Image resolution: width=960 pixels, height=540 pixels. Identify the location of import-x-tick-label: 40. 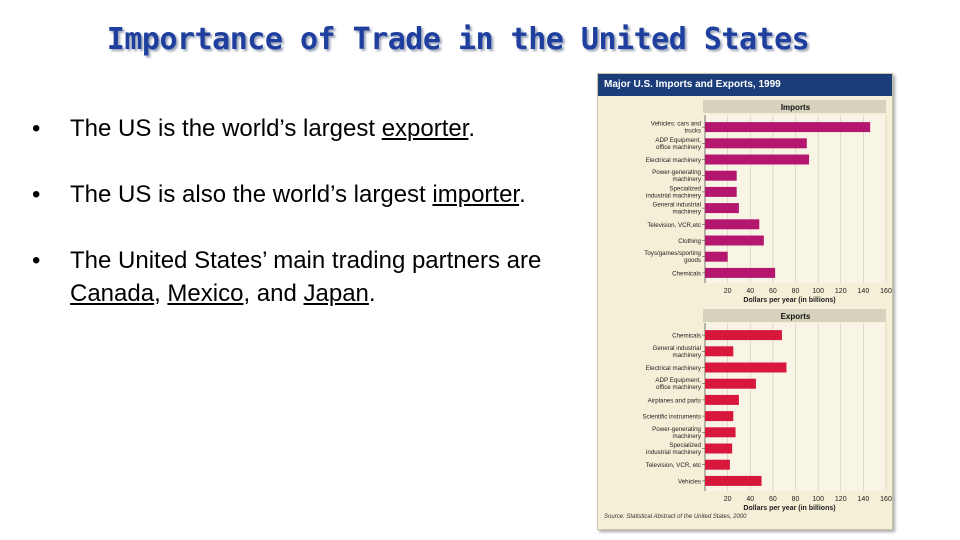
(750, 291).